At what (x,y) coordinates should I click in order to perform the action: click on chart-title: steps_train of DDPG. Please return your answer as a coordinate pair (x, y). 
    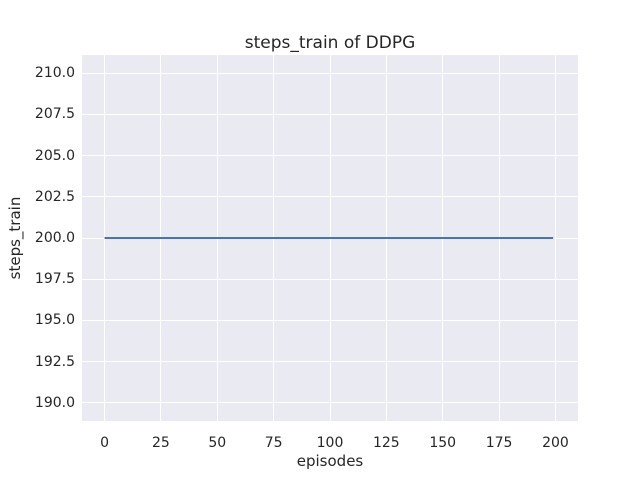
    Looking at the image, I should click on (330, 43).